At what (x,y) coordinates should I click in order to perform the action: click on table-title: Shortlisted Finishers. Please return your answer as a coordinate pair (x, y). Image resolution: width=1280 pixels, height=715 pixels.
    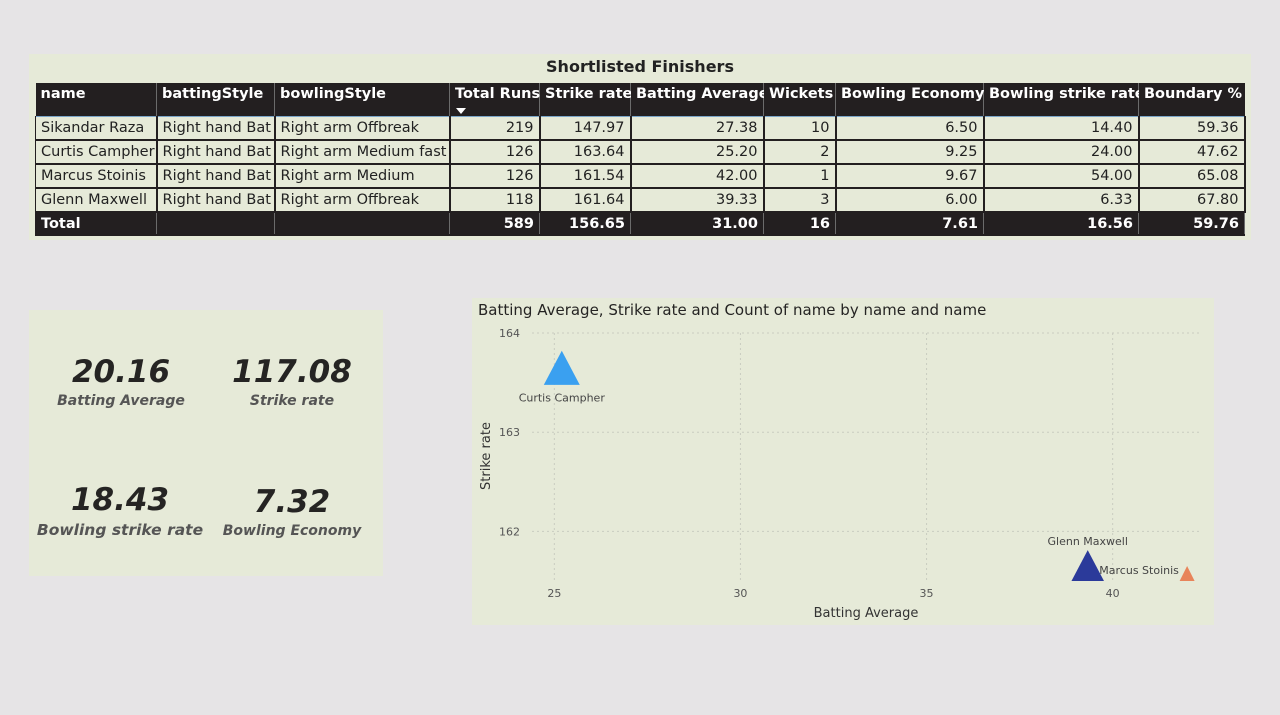
    Looking at the image, I should click on (640, 66).